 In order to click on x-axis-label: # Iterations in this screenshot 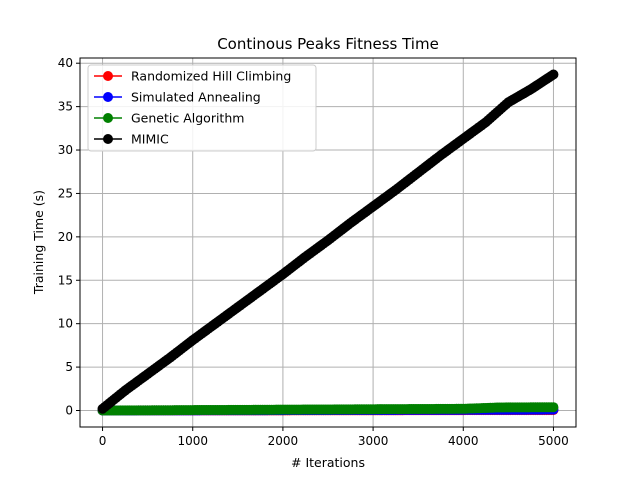, I will do `click(328, 462)`.